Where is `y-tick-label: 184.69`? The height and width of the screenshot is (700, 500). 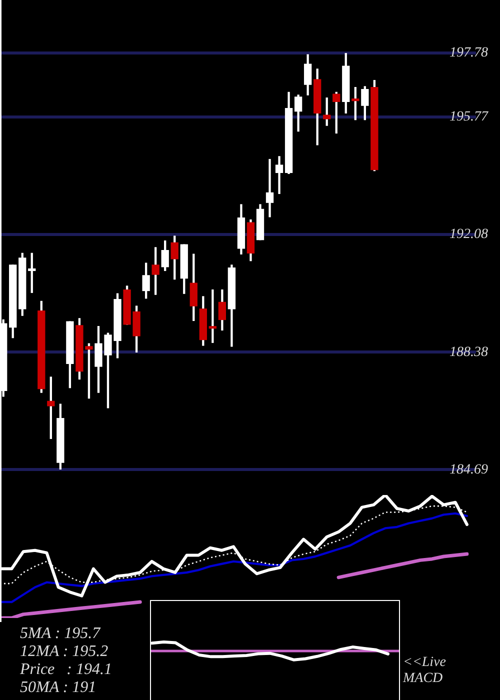 y-tick-label: 184.69 is located at coordinates (469, 470).